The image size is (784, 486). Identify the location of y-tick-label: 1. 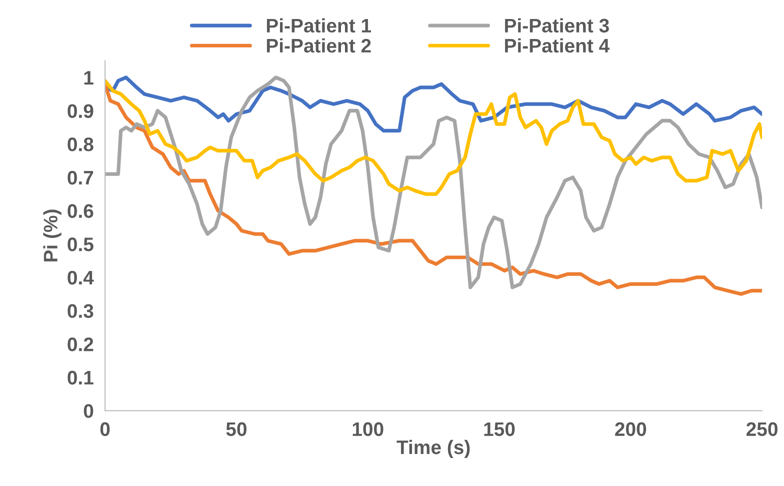
(89, 77).